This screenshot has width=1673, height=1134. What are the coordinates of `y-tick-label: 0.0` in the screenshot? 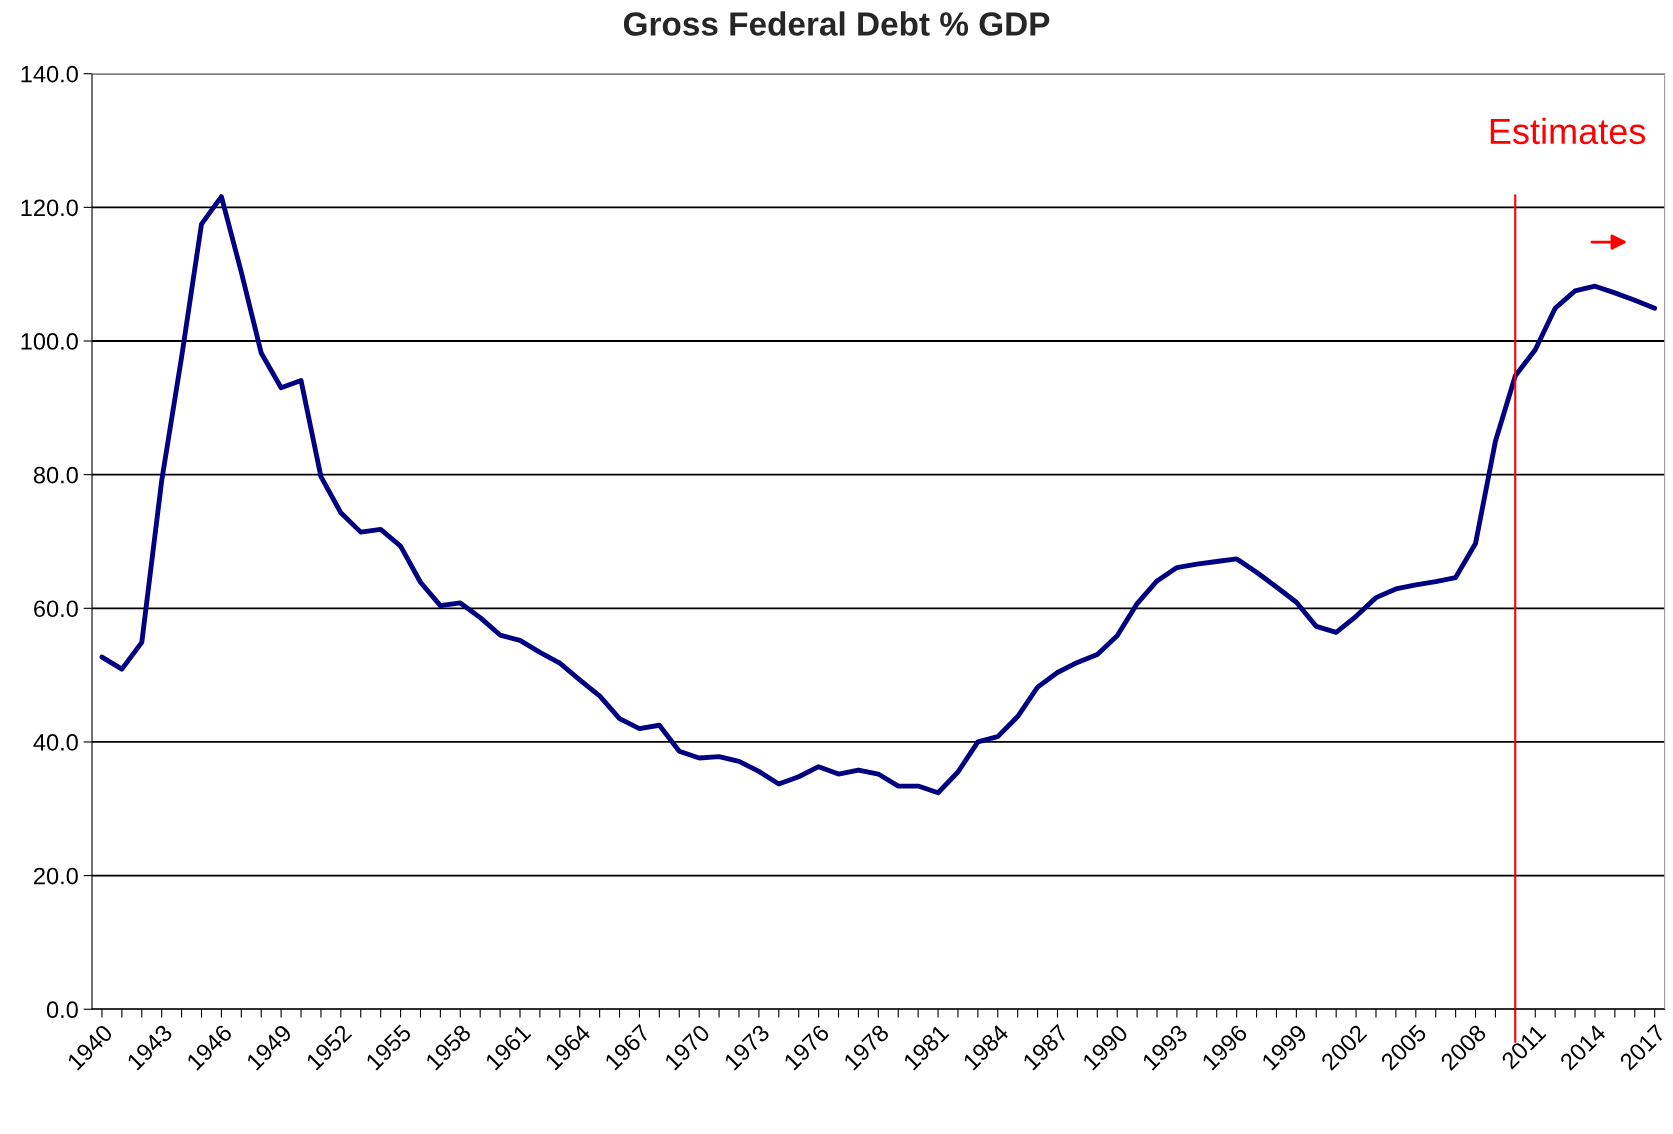 It's located at (62, 1010).